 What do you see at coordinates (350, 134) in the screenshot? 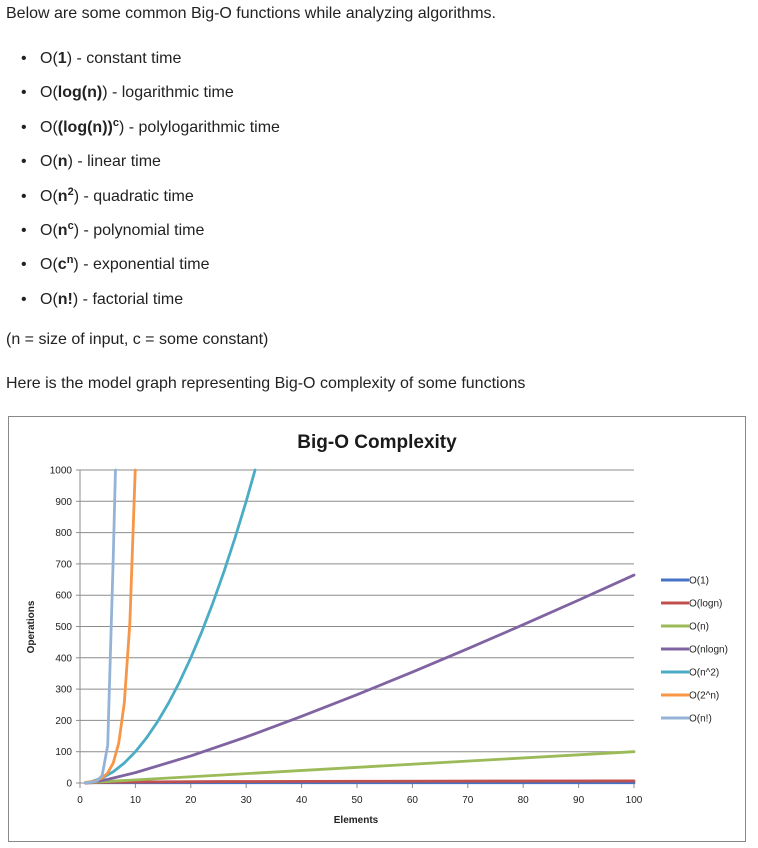
I see `list-item: O((log(n))c) - polylogarithmic time` at bounding box center [350, 134].